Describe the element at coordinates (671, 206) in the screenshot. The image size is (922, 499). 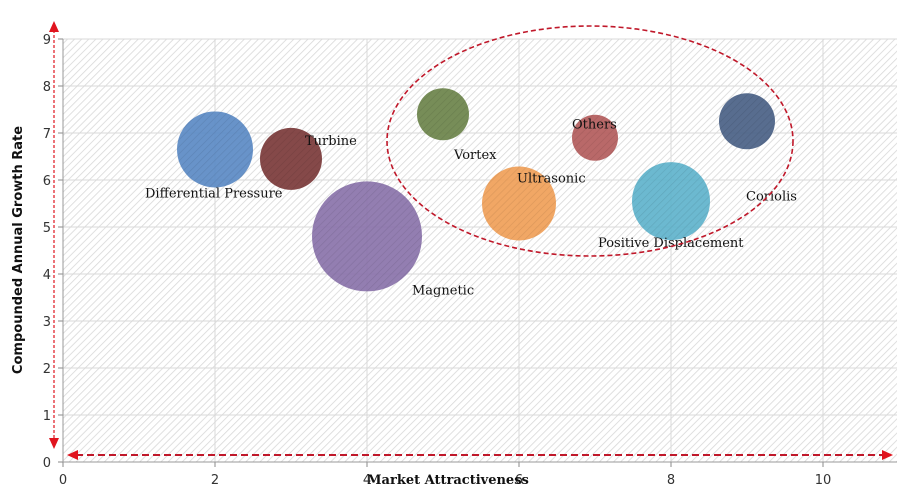
I see `bubble-positive-displacement: Positive Displacement` at that location.